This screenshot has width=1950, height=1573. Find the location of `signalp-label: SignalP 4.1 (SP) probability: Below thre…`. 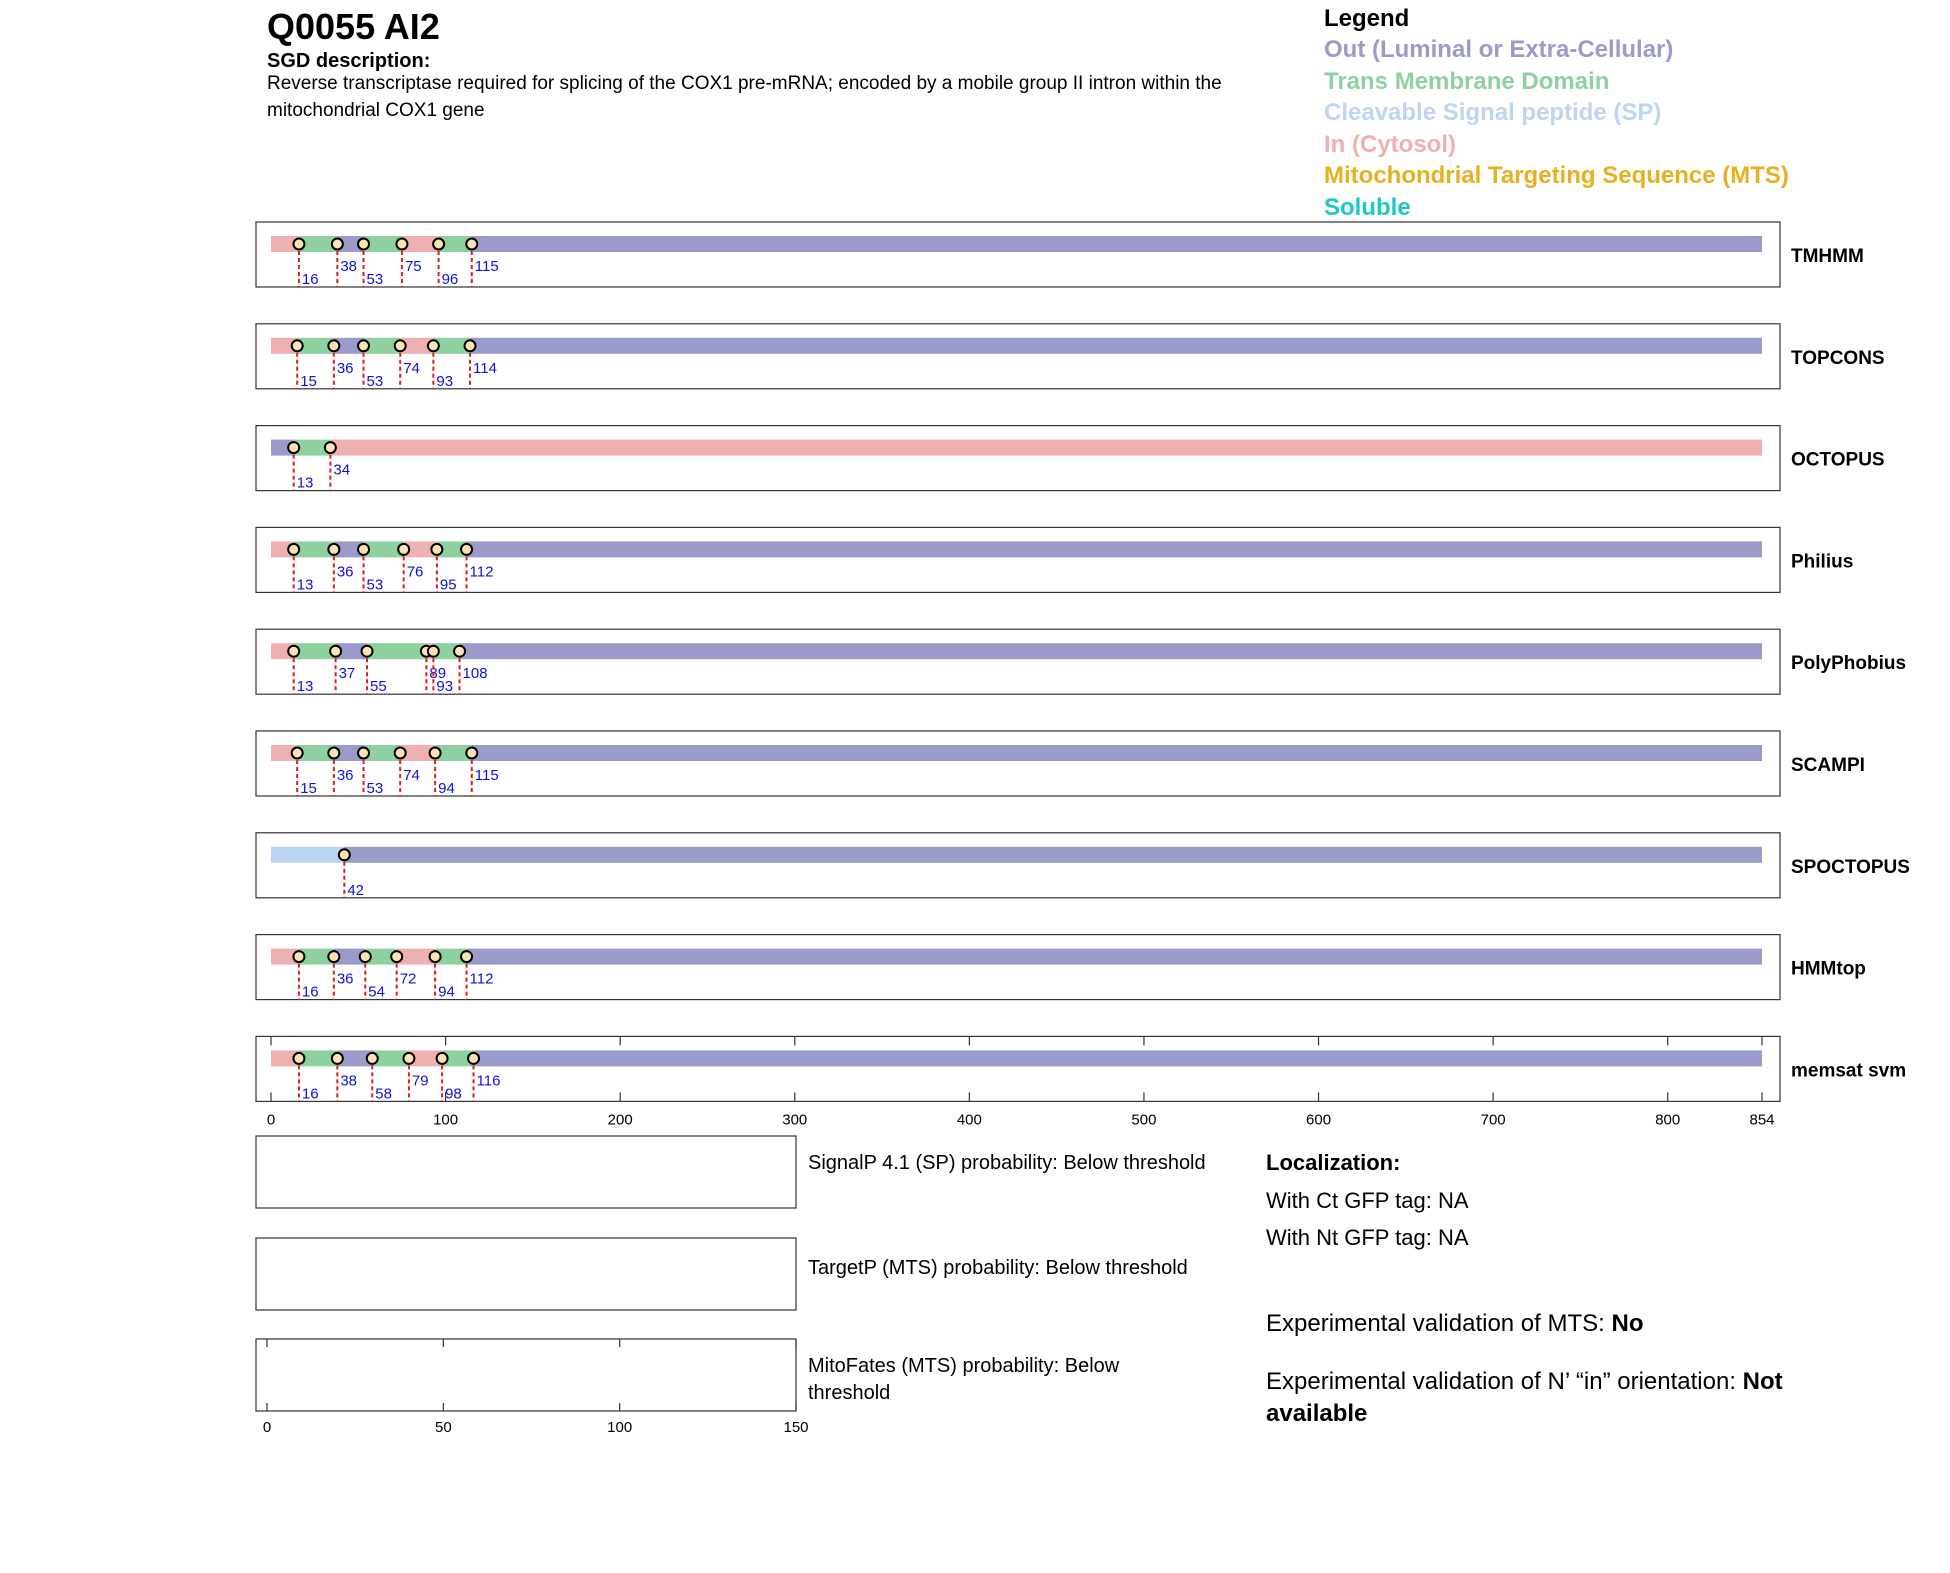

signalp-label: SignalP 4.1 (SP) probability: Below thre… is located at coordinates (1007, 1163).